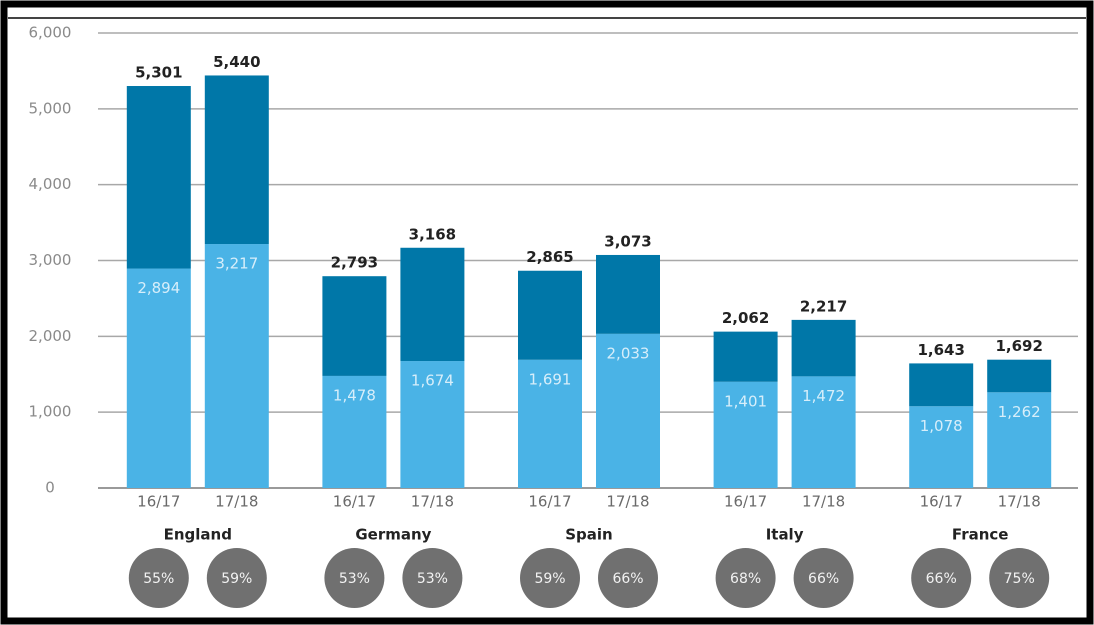  What do you see at coordinates (588, 535) in the screenshot?
I see `group-label: Spain` at bounding box center [588, 535].